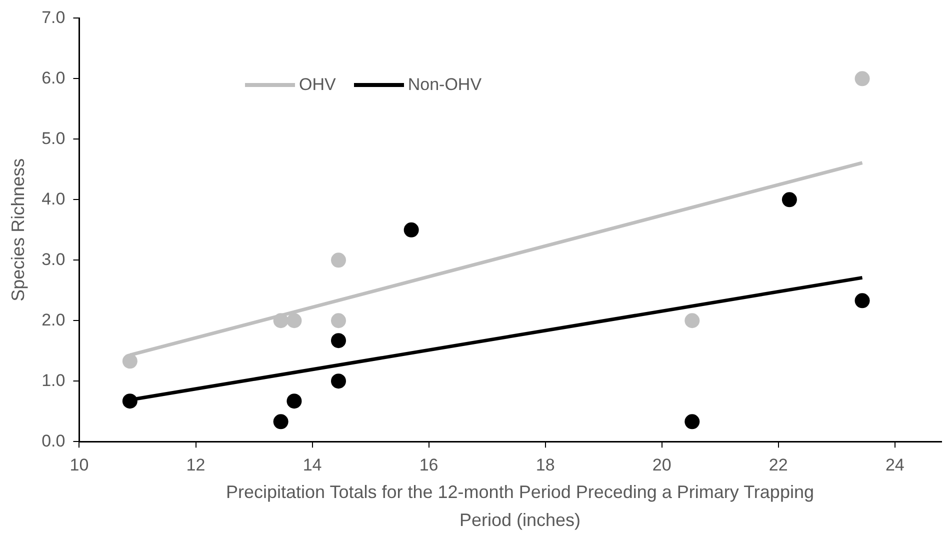  What do you see at coordinates (54, 380) in the screenshot?
I see `y-tick-label: 1.0` at bounding box center [54, 380].